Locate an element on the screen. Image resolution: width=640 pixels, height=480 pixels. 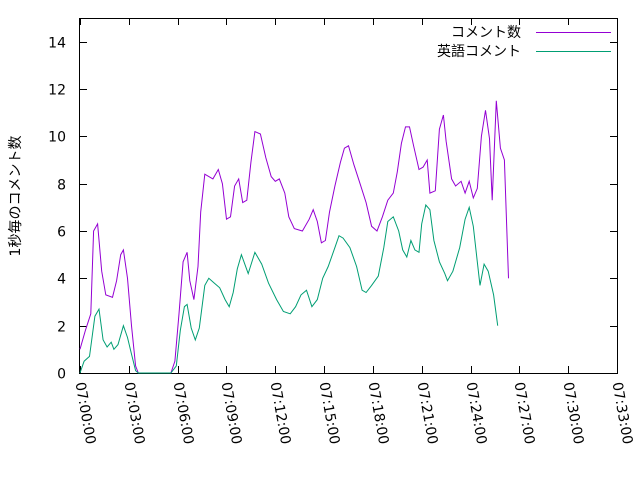
x-tick-label: 07:09:00 is located at coordinates (231, 413).